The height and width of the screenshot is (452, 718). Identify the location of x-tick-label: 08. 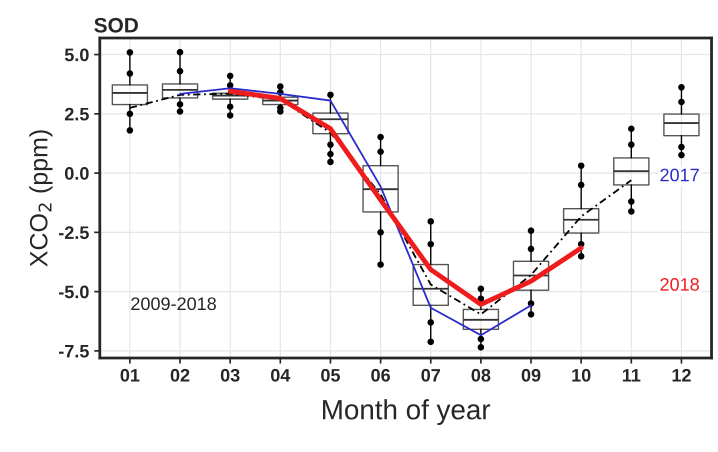
(481, 375).